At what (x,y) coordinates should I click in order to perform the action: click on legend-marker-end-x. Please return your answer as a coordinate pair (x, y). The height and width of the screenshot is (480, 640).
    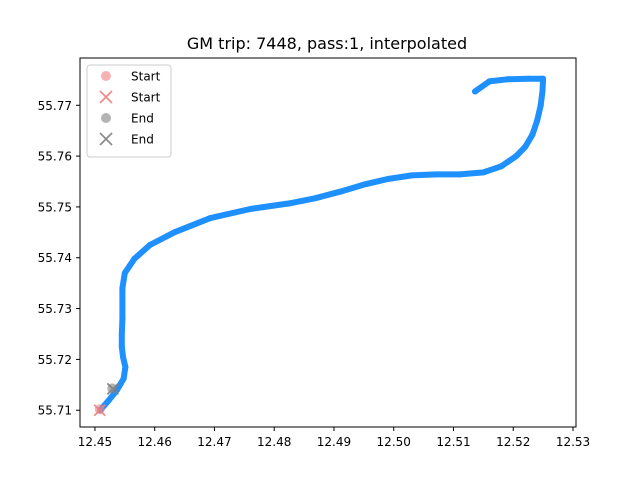
    Looking at the image, I should click on (106, 139).